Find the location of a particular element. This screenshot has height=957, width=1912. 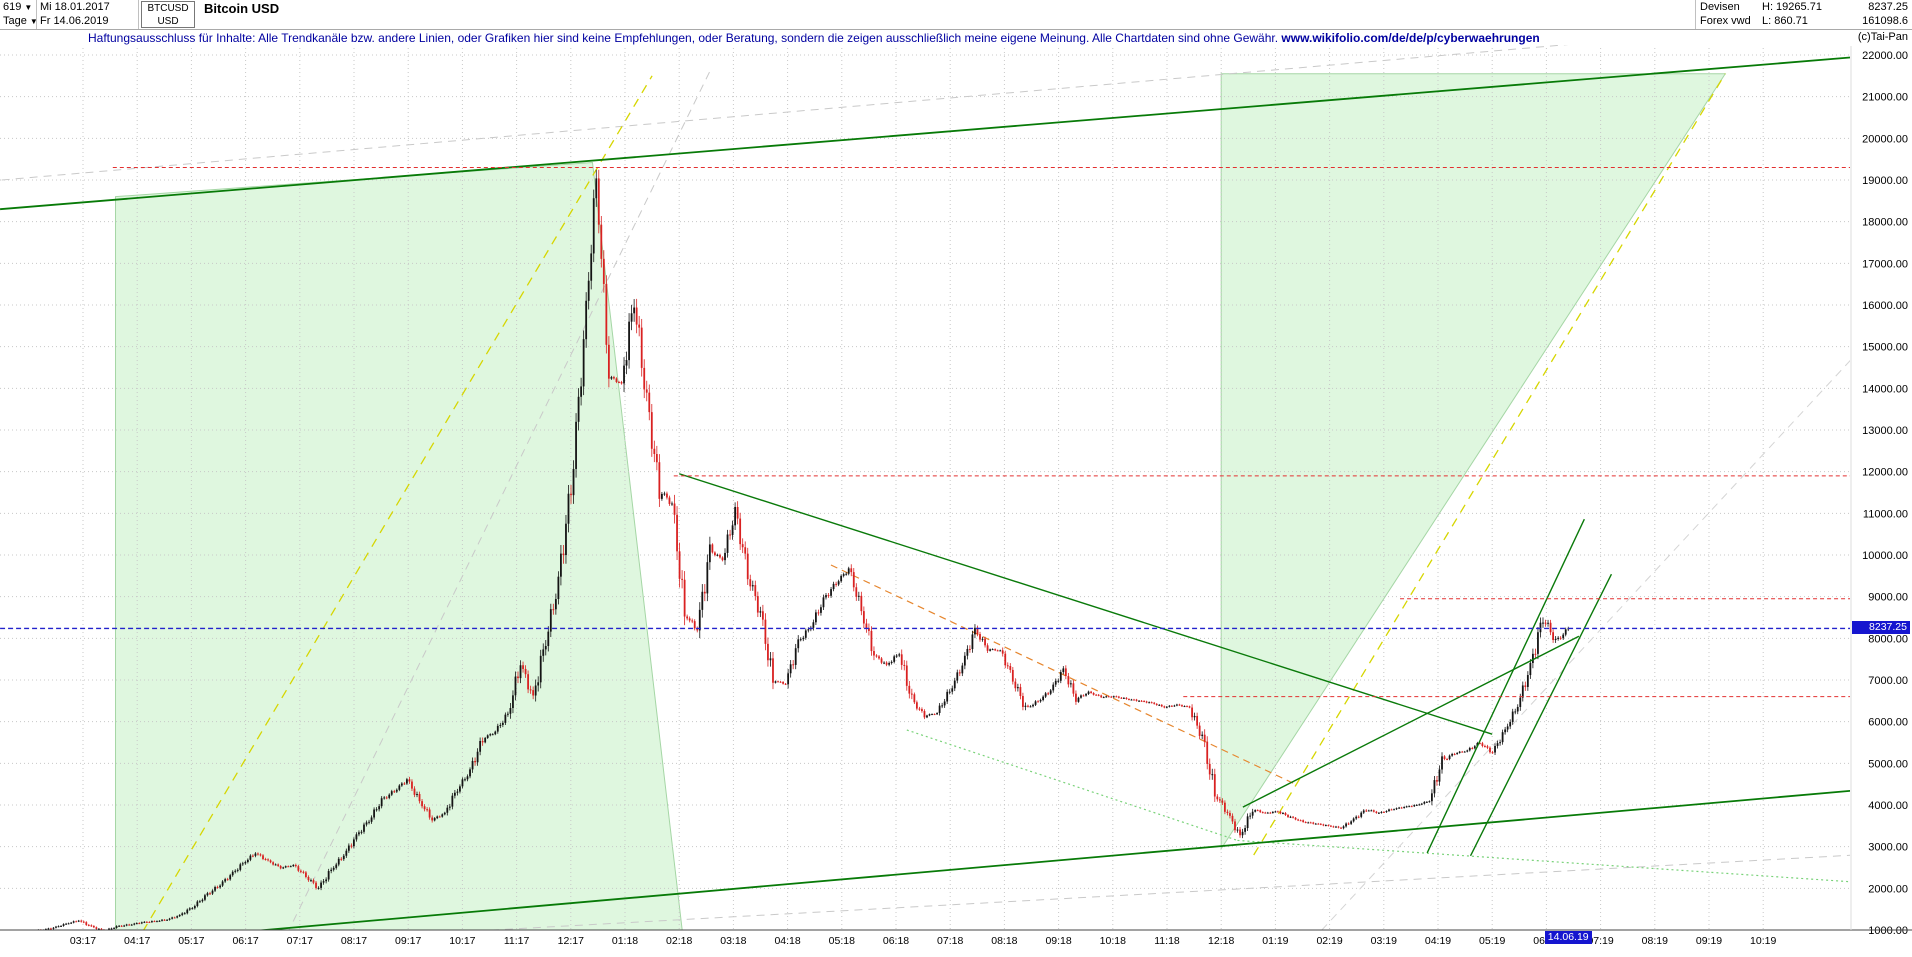

bars-count-dropdown: 619 ▼ is located at coordinates (17, 7).